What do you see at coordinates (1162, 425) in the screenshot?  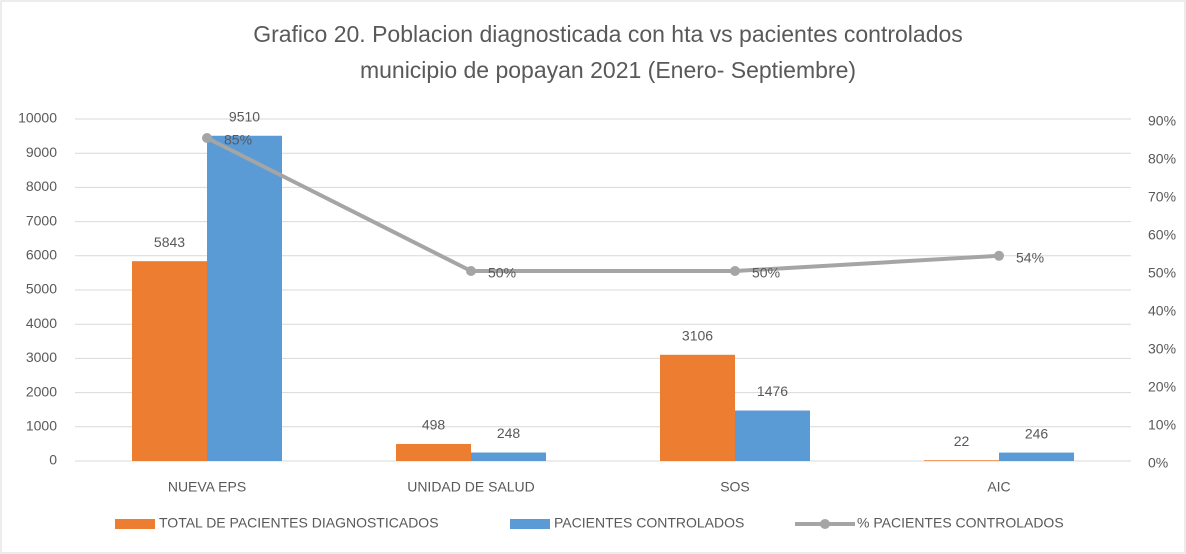 I see `y2-tick-label: 10%` at bounding box center [1162, 425].